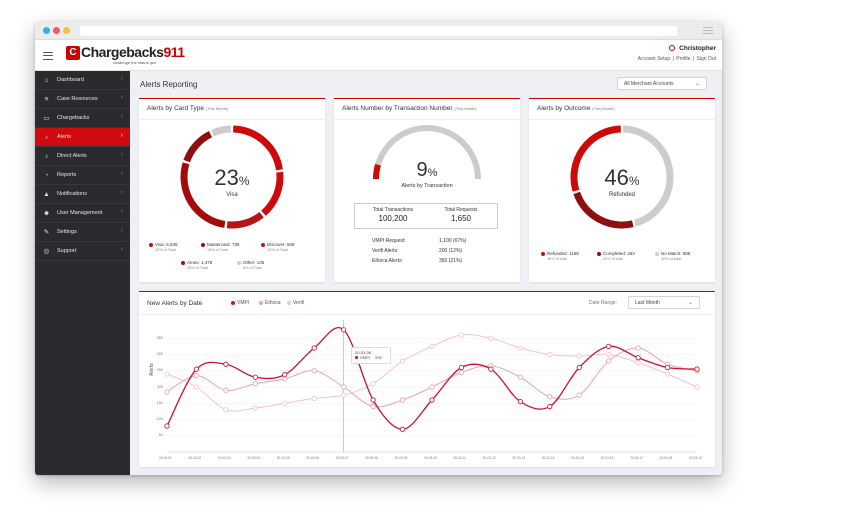 The width and height of the screenshot is (854, 529). Describe the element at coordinates (270, 303) in the screenshot. I see `chart-legend-item: Ethoca` at that location.